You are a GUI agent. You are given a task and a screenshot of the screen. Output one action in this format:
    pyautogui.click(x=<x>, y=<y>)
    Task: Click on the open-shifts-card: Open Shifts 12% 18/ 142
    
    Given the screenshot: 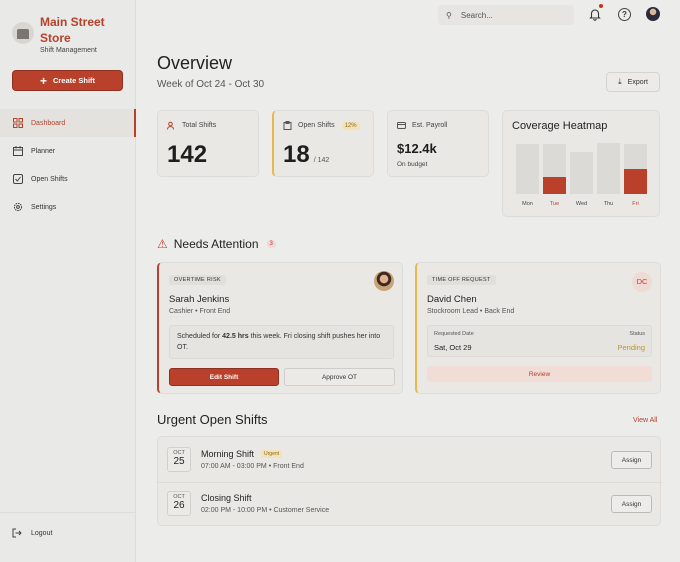 What is the action you would take?
    pyautogui.click(x=323, y=143)
    